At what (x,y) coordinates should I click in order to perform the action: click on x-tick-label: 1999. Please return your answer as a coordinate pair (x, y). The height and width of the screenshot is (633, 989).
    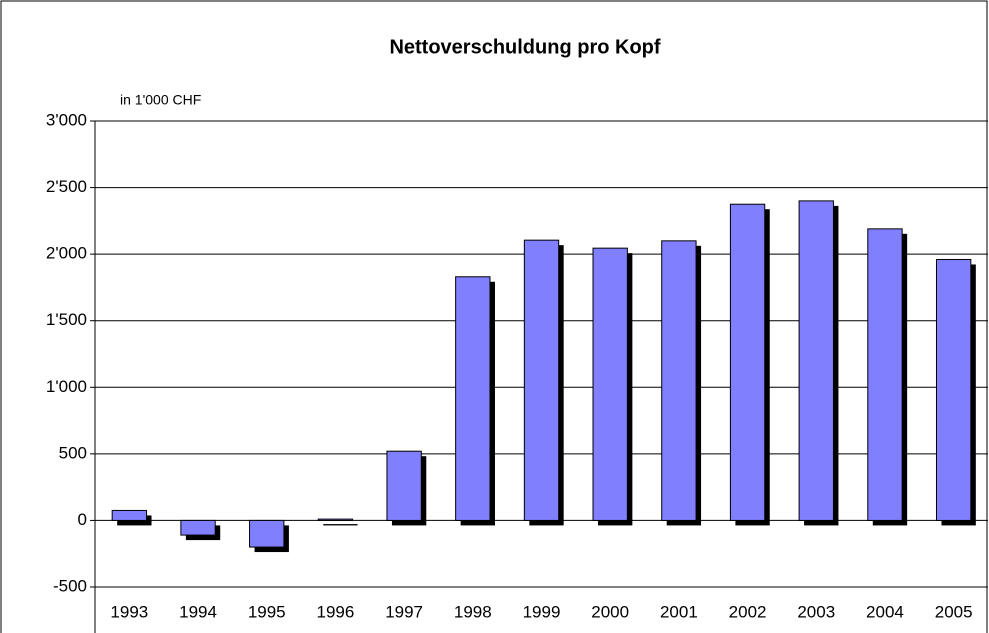
    Looking at the image, I should click on (542, 611).